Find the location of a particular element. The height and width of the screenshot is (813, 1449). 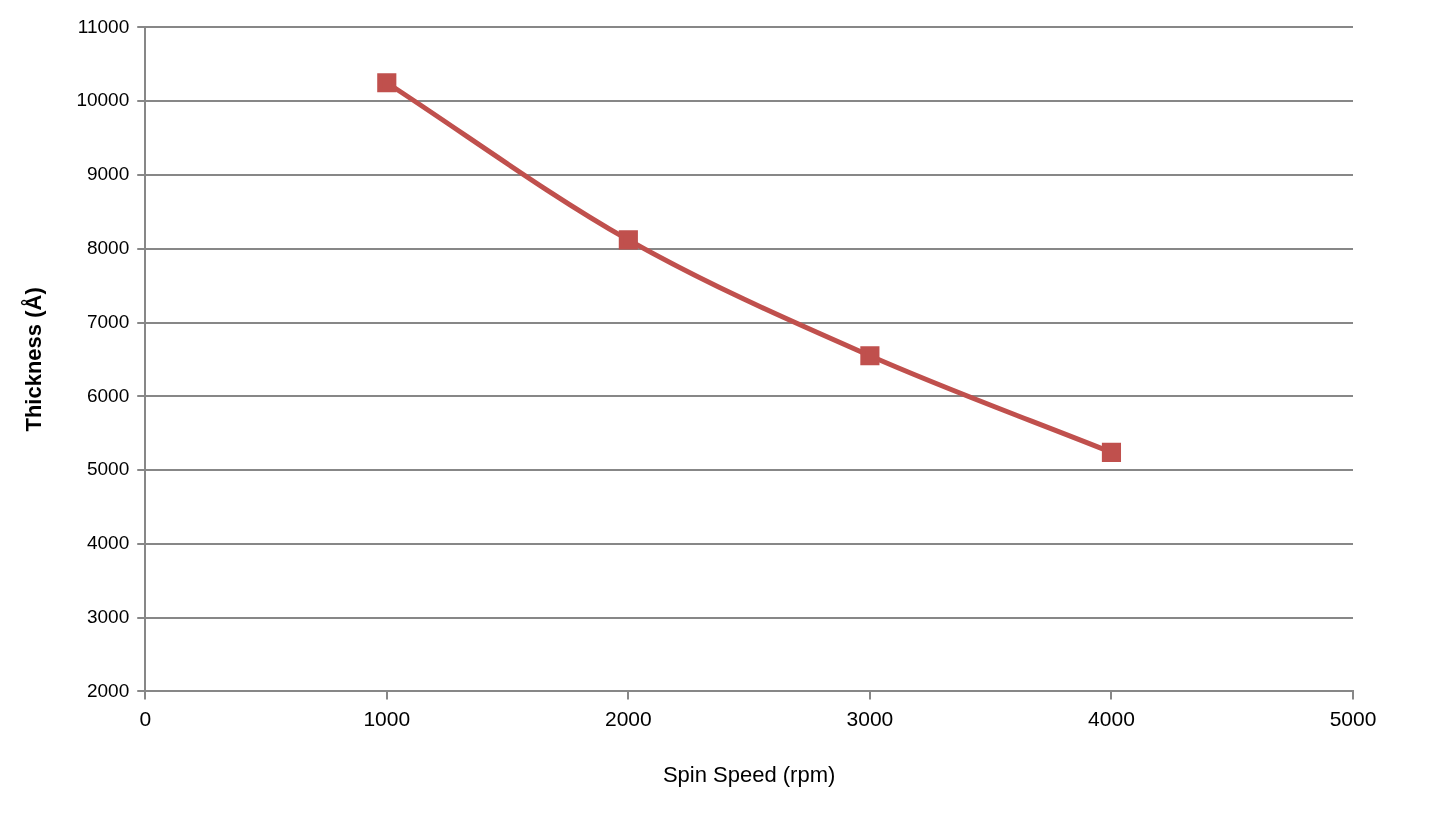

x-tick-label: 5000 is located at coordinates (1353, 718).